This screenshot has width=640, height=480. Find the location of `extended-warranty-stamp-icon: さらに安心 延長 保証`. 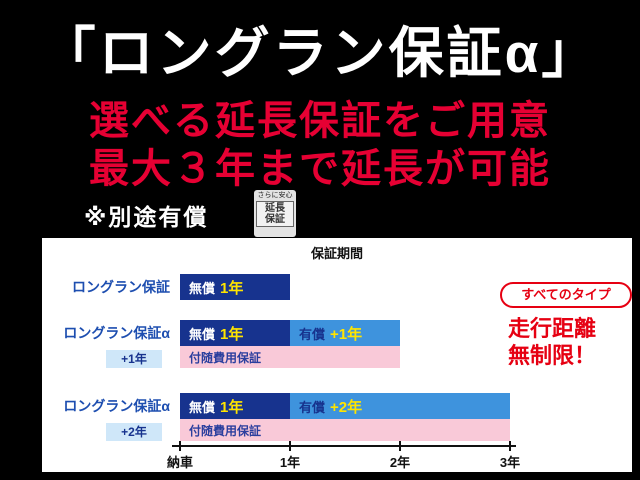

extended-warranty-stamp-icon: さらに安心 延長 保証 is located at coordinates (275, 213).